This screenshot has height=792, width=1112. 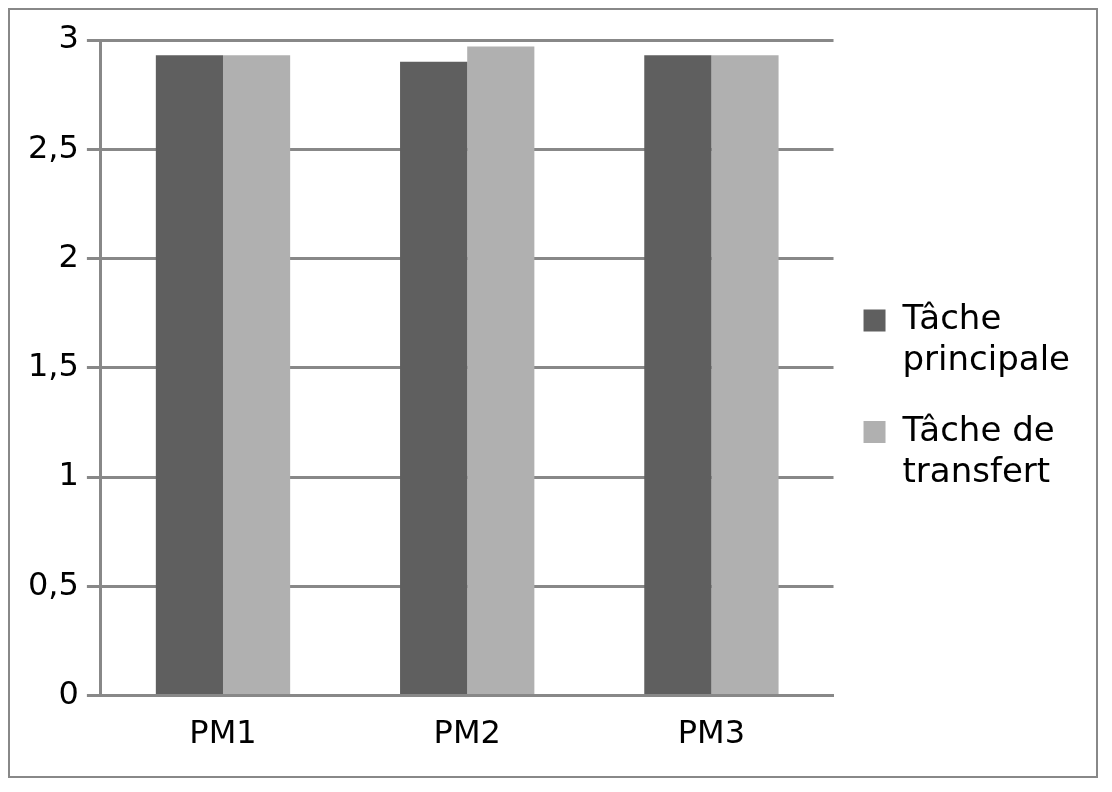 What do you see at coordinates (223, 732) in the screenshot?
I see `x-tick-label: PM1` at bounding box center [223, 732].